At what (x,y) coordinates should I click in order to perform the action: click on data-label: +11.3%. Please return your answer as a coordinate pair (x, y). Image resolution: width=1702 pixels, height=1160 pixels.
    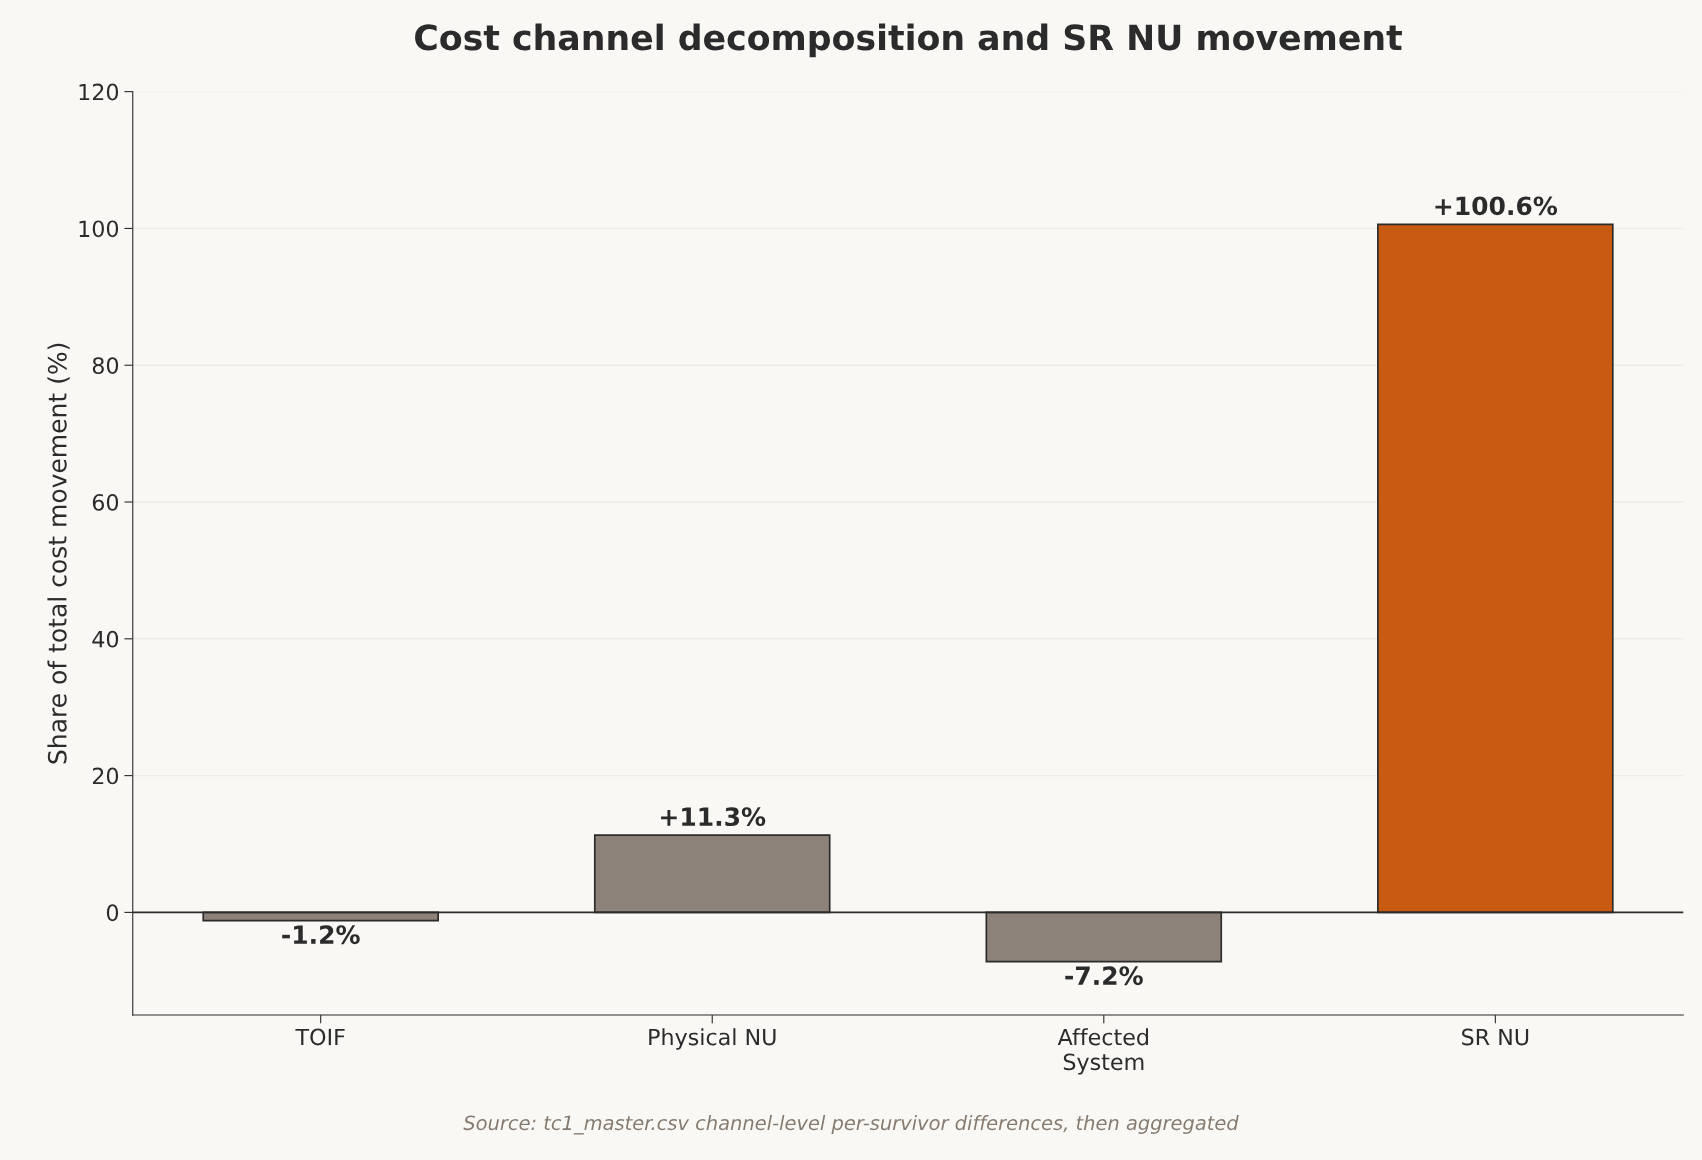
    Looking at the image, I should click on (713, 817).